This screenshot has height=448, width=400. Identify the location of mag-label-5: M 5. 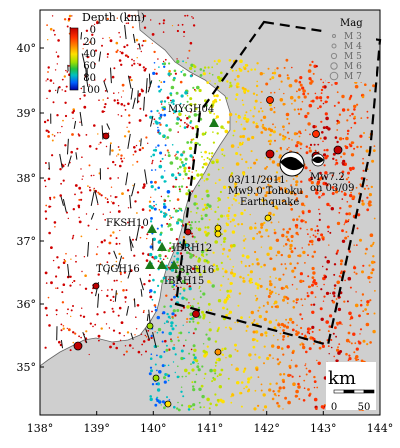
(353, 57).